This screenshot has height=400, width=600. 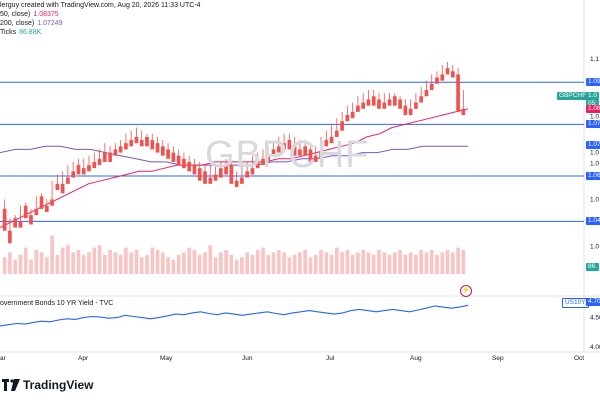 What do you see at coordinates (234, 315) in the screenshot?
I see `yield-path` at bounding box center [234, 315].